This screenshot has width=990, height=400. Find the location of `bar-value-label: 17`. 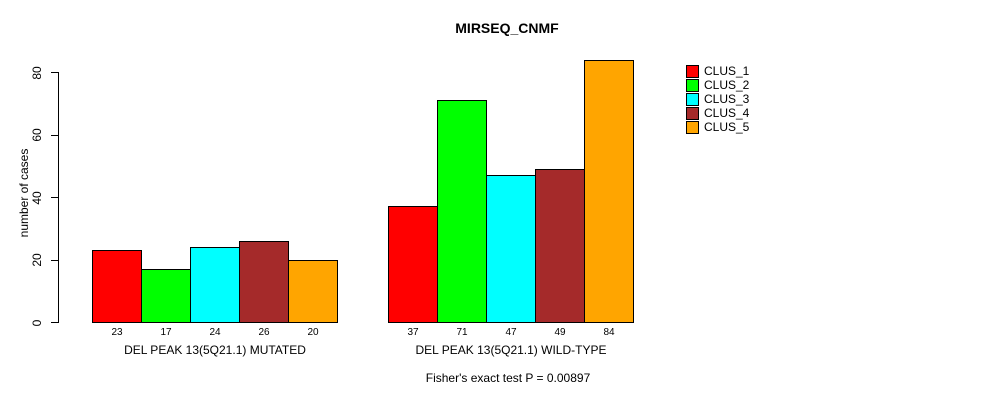

bar-value-label: 17 is located at coordinates (166, 332).